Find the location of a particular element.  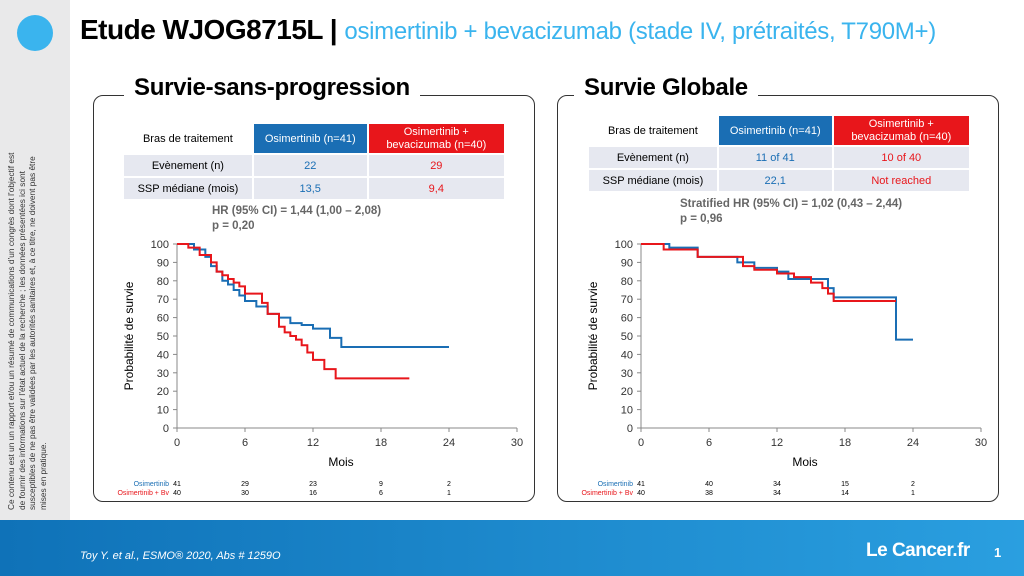

title-main: Etude WJOG8715L | is located at coordinates (209, 29).